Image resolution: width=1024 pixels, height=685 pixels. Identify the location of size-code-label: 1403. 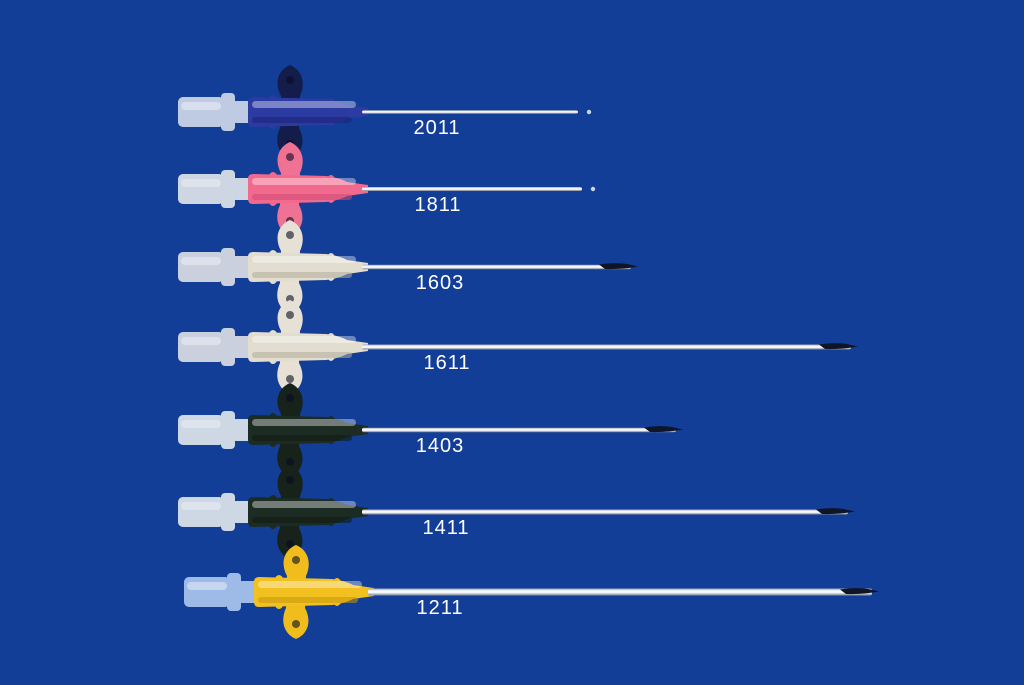
(440, 446).